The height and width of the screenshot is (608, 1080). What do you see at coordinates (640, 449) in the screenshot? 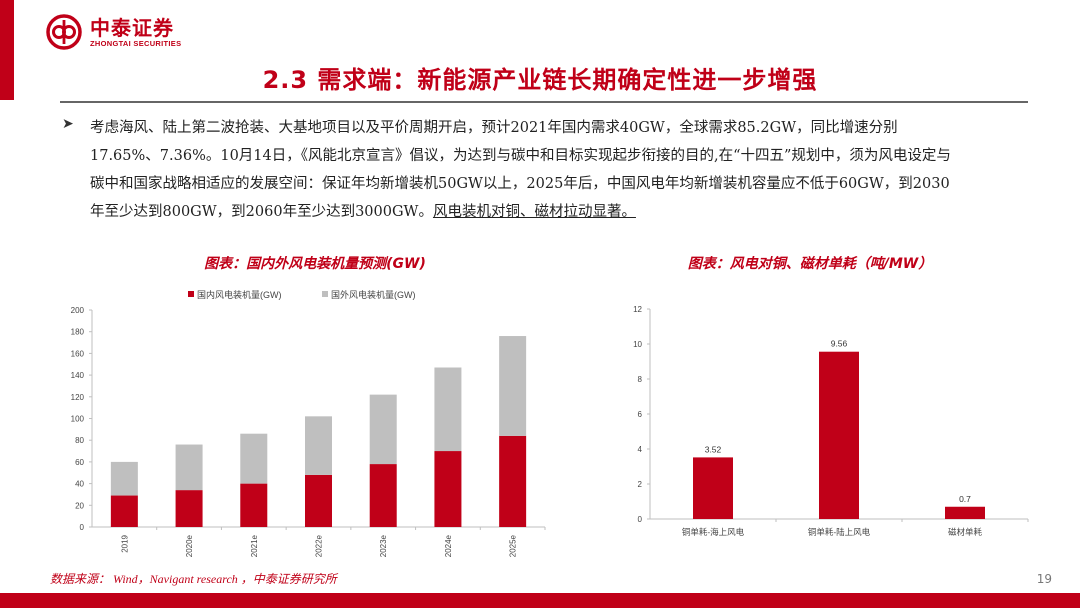
I see `y-tick-label: 4` at bounding box center [640, 449].